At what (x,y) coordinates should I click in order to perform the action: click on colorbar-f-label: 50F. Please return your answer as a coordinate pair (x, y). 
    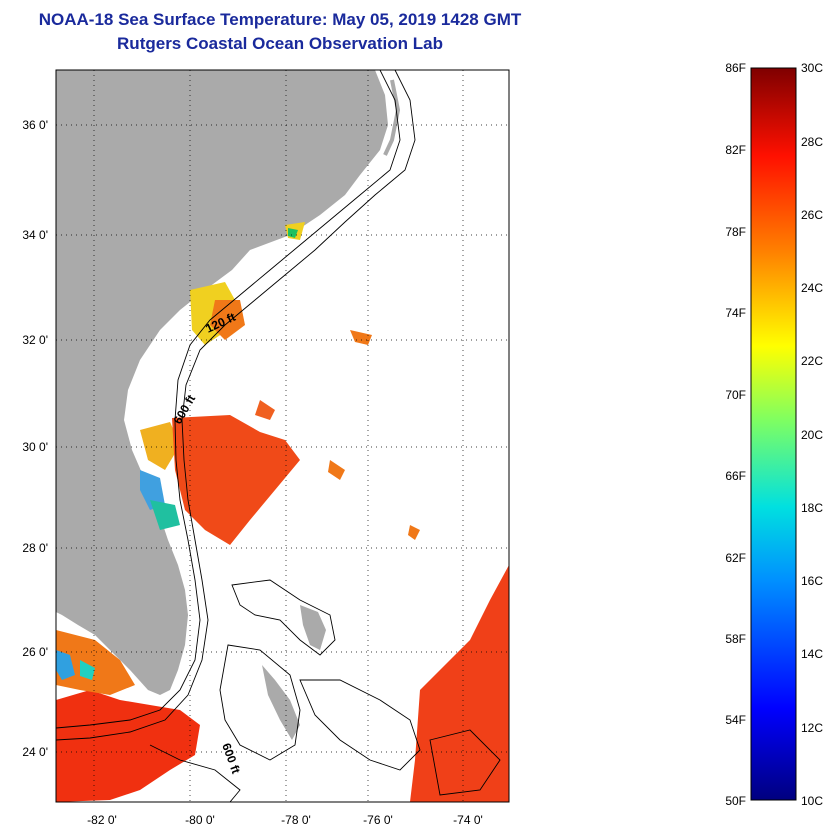
    Looking at the image, I should click on (735, 801).